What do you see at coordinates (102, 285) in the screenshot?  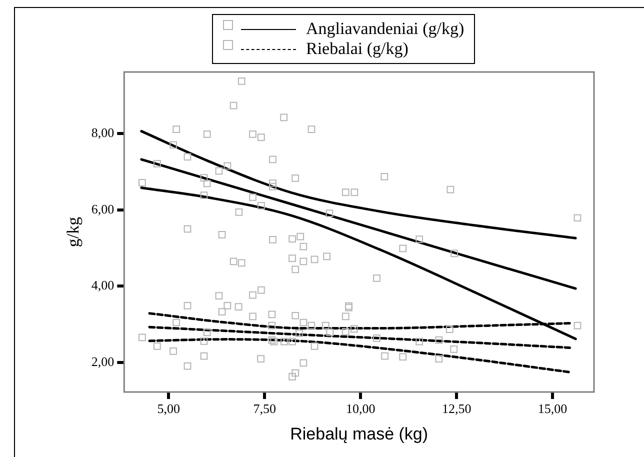 I see `y-tick-label: 4,00` at bounding box center [102, 285].